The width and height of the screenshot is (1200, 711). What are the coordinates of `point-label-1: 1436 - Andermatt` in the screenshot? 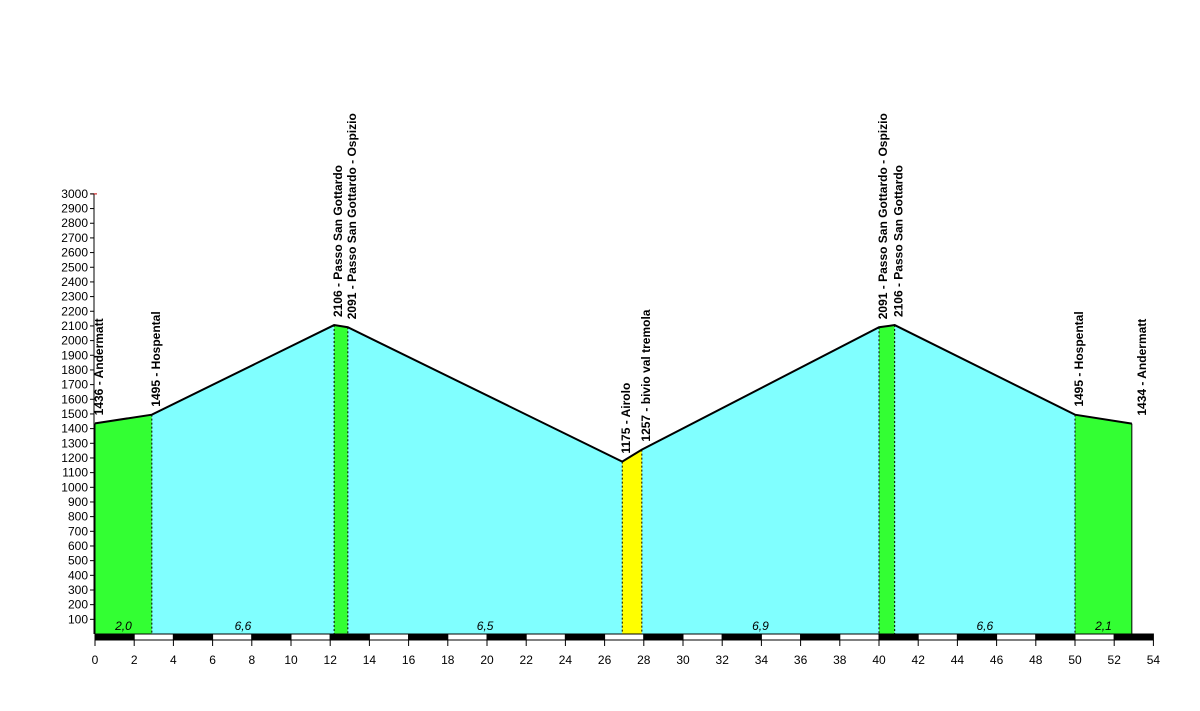 It's located at (99, 366).